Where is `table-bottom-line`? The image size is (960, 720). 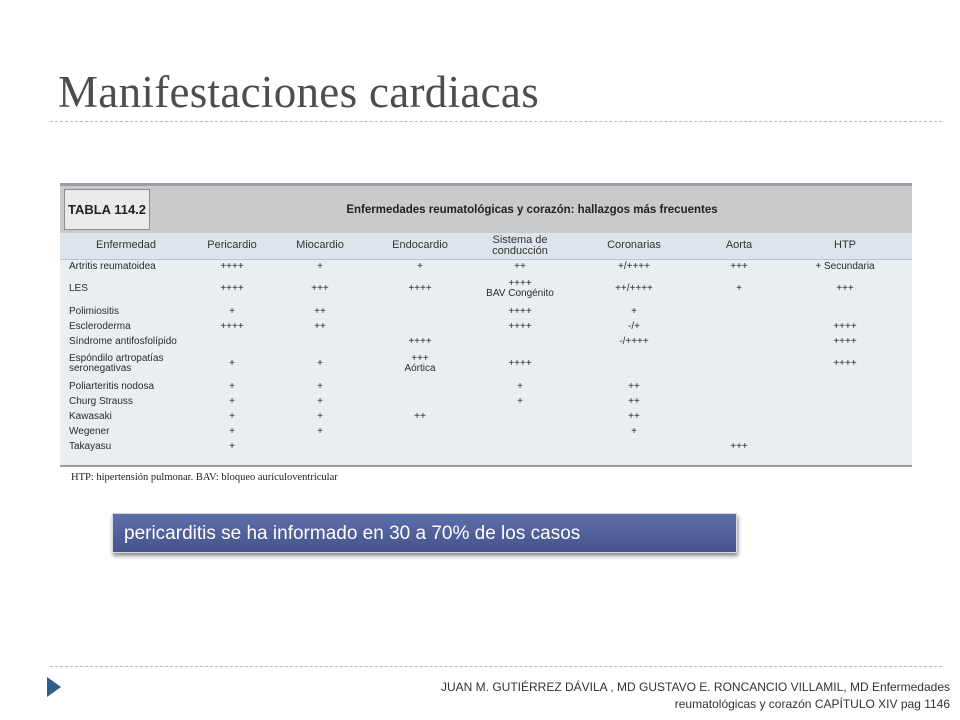
table-bottom-line is located at coordinates (486, 466).